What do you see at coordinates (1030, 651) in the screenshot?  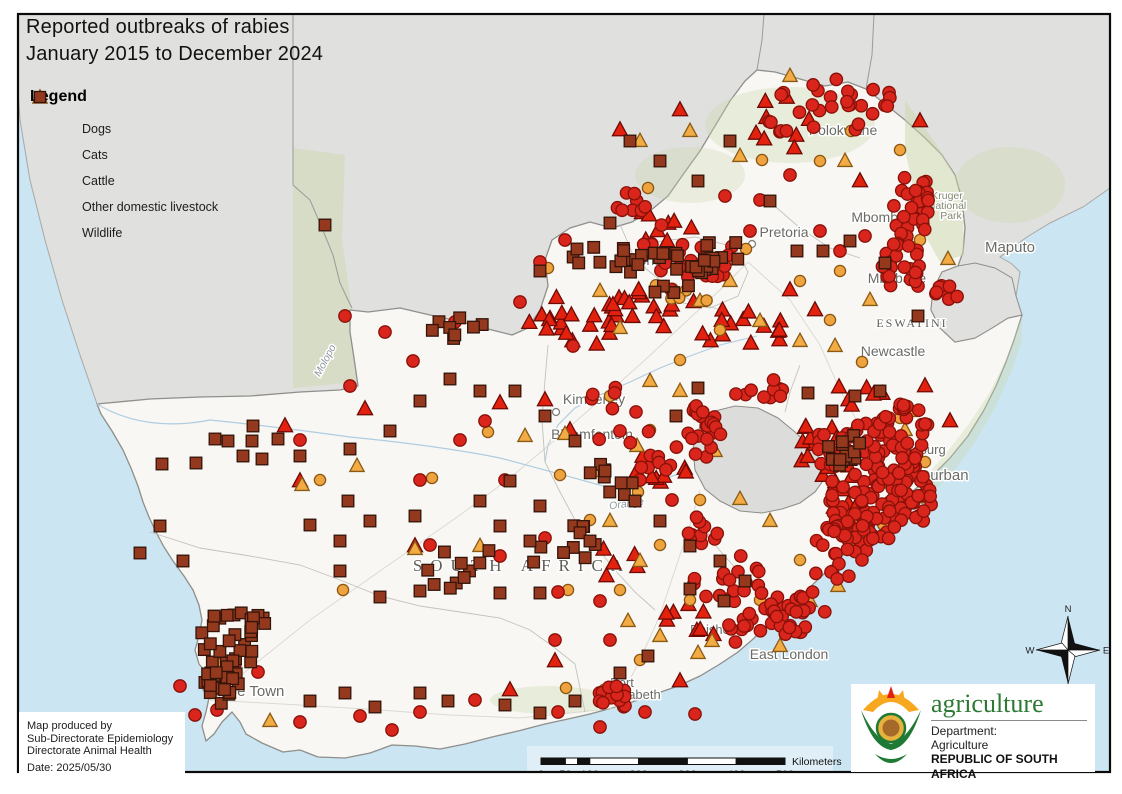 I see `compass-label-w: W` at bounding box center [1030, 651].